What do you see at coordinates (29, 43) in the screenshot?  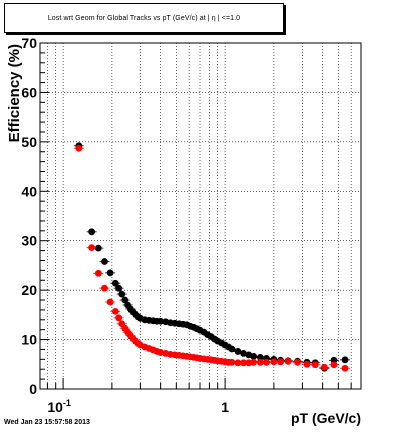 I see `y-tick-label: 70` at bounding box center [29, 43].